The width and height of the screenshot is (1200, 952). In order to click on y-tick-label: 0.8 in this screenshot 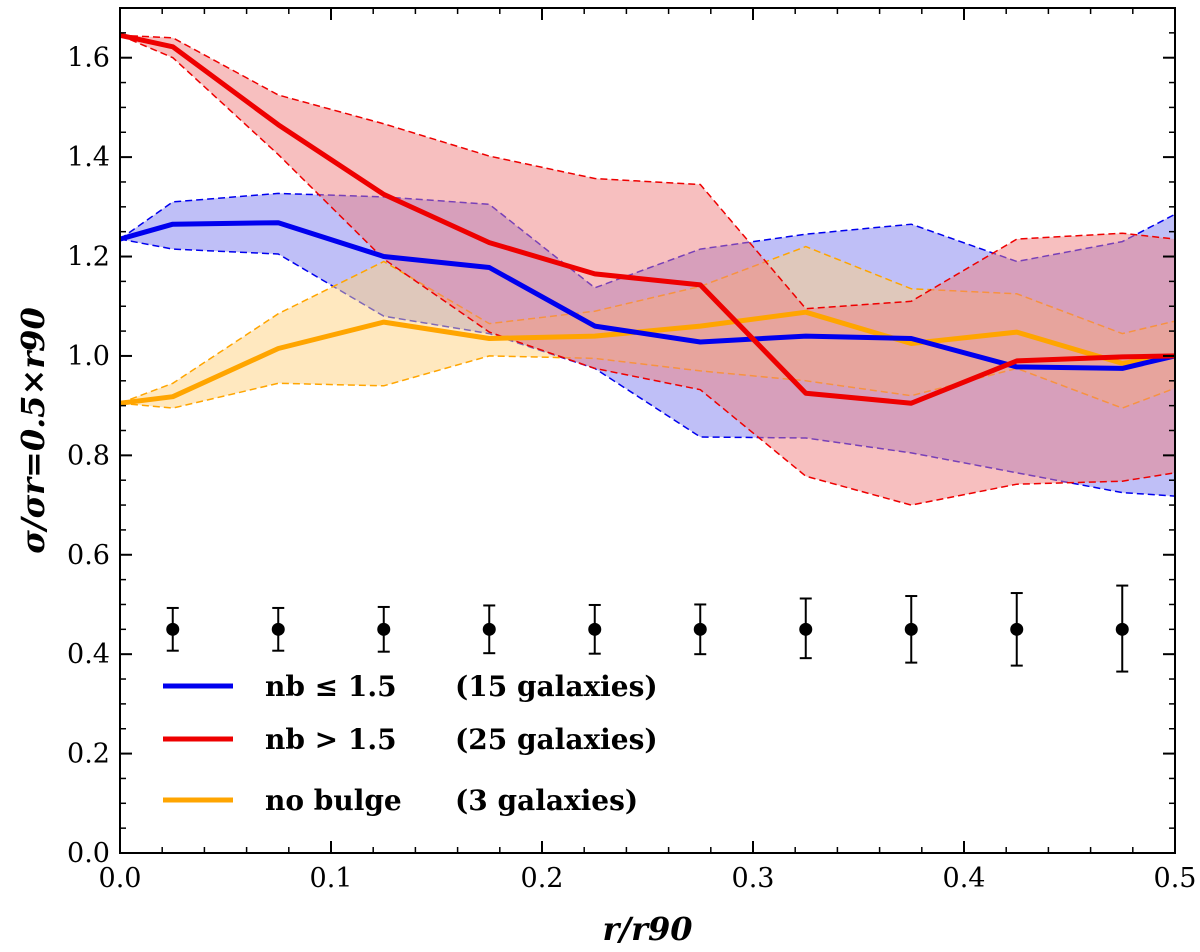, I will do `click(88, 455)`.